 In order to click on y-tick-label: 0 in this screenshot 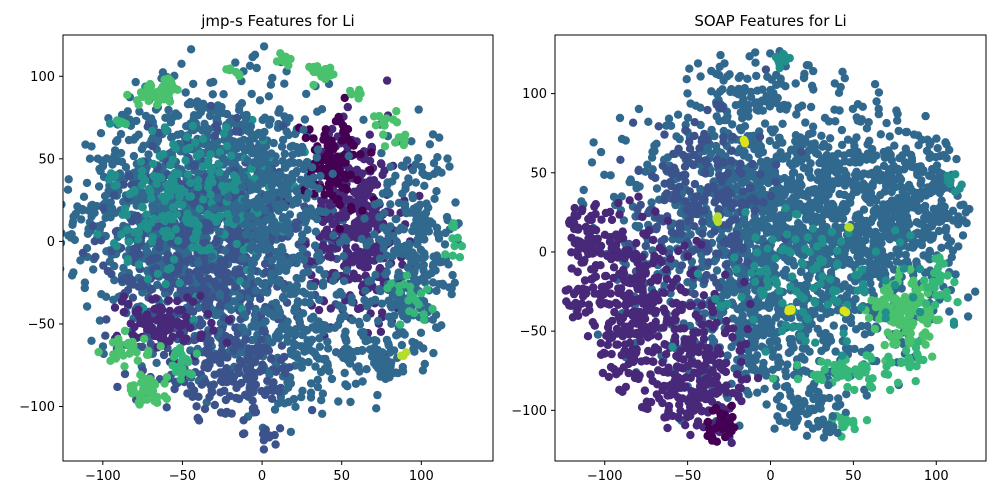, I will do `click(51, 242)`.